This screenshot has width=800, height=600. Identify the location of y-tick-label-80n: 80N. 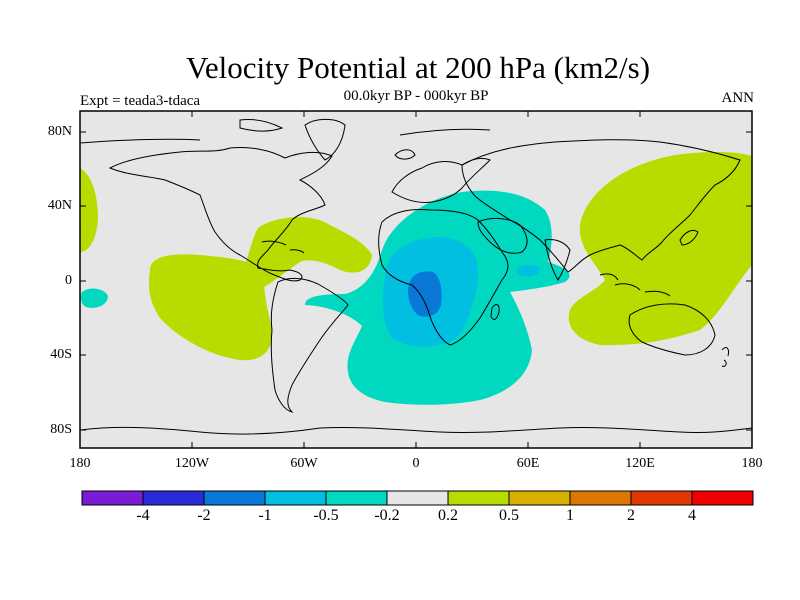
(59, 131).